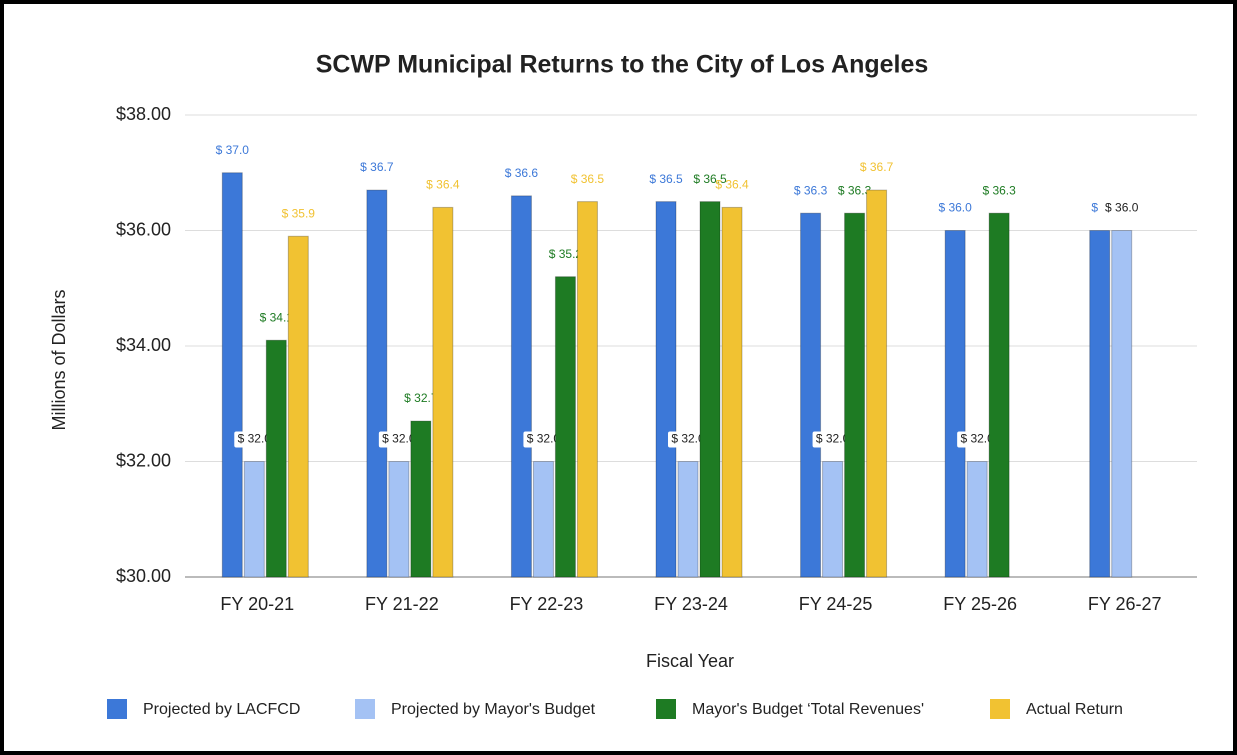 Image resolution: width=1237 pixels, height=755 pixels. I want to click on x-tick-label: FY 24-25, so click(836, 604).